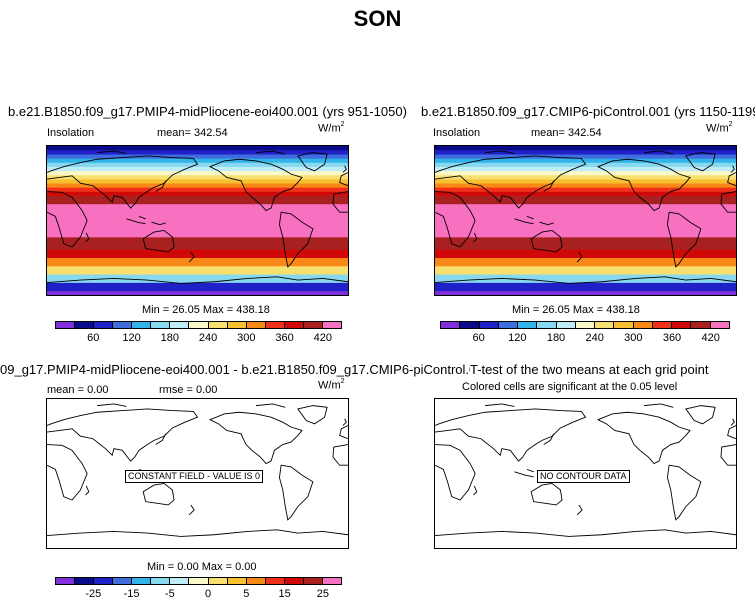 The height and width of the screenshot is (601, 755). I want to click on panel3-rmse-label: rmse =, so click(176, 390).